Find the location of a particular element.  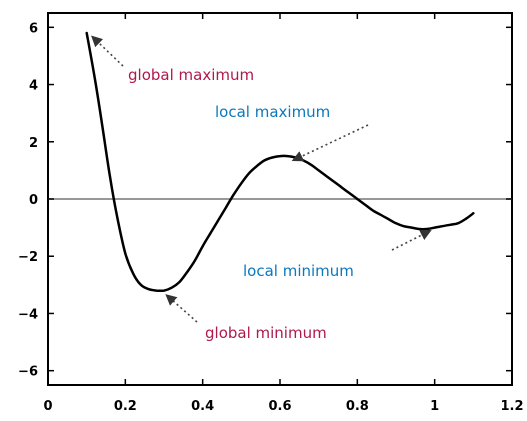

annotation-label: local maximum is located at coordinates (272, 112).